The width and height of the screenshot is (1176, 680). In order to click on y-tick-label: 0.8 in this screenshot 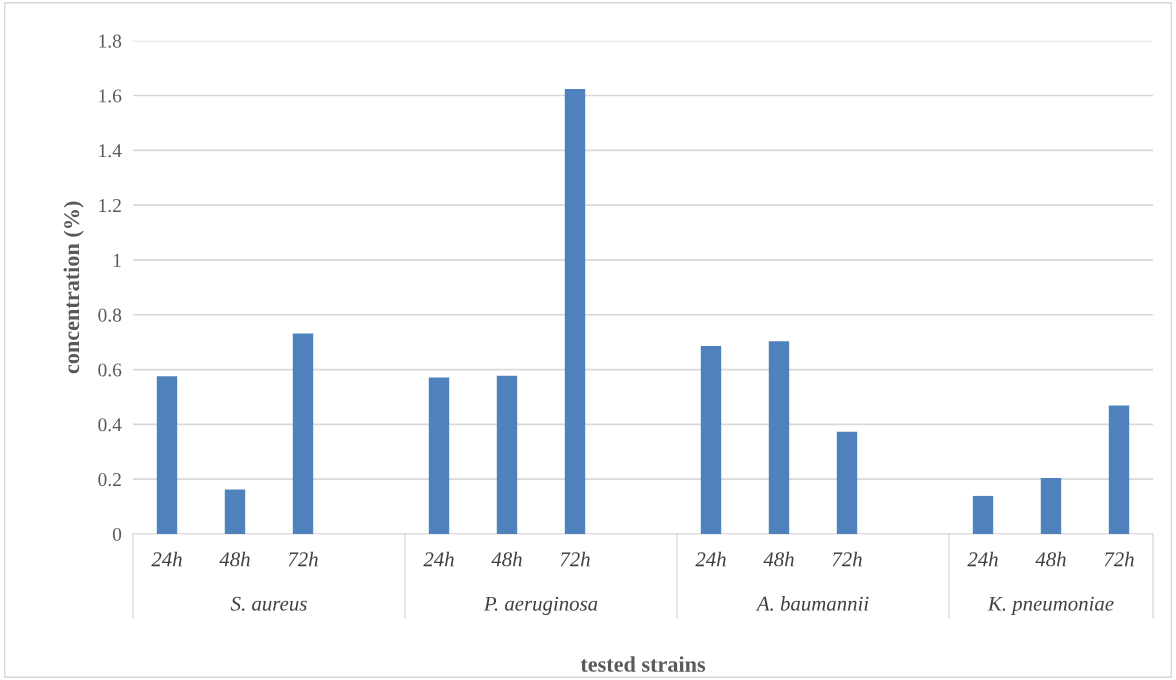, I will do `click(110, 315)`.